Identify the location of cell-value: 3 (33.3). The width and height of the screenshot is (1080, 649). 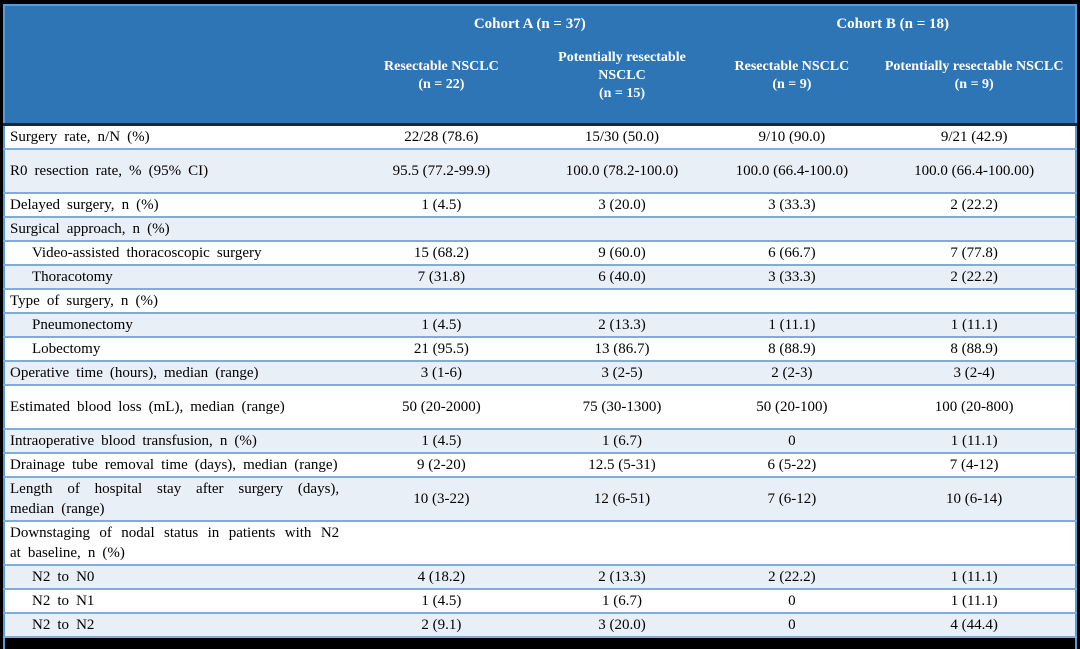
(792, 277).